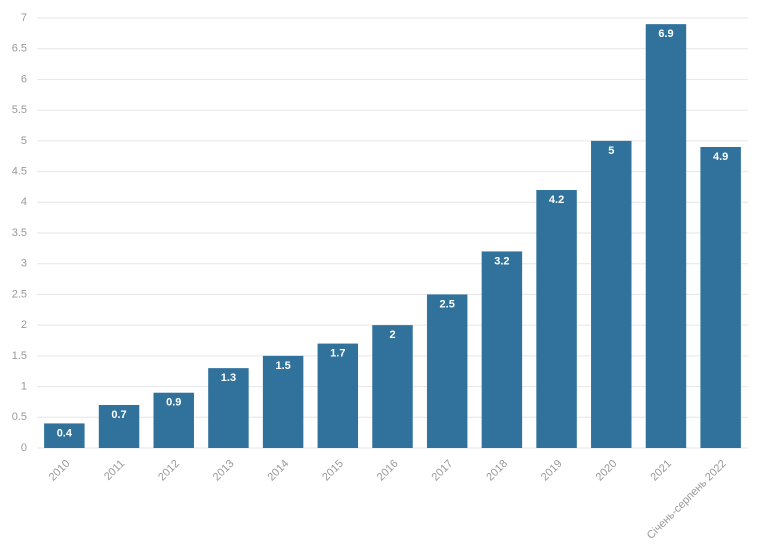 This screenshot has width=768, height=555. Describe the element at coordinates (337, 353) in the screenshot. I see `value-label: 1.7` at that location.